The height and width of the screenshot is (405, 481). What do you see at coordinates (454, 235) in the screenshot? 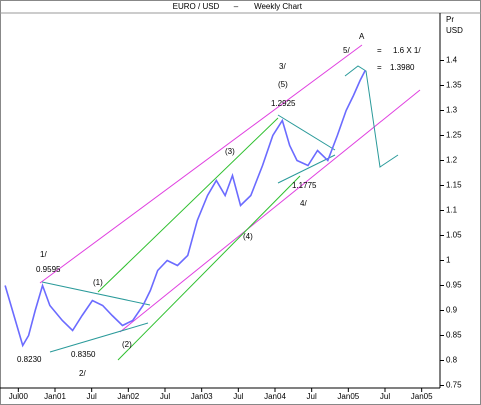
I see `y-tick-label: 1.05` at bounding box center [454, 235].